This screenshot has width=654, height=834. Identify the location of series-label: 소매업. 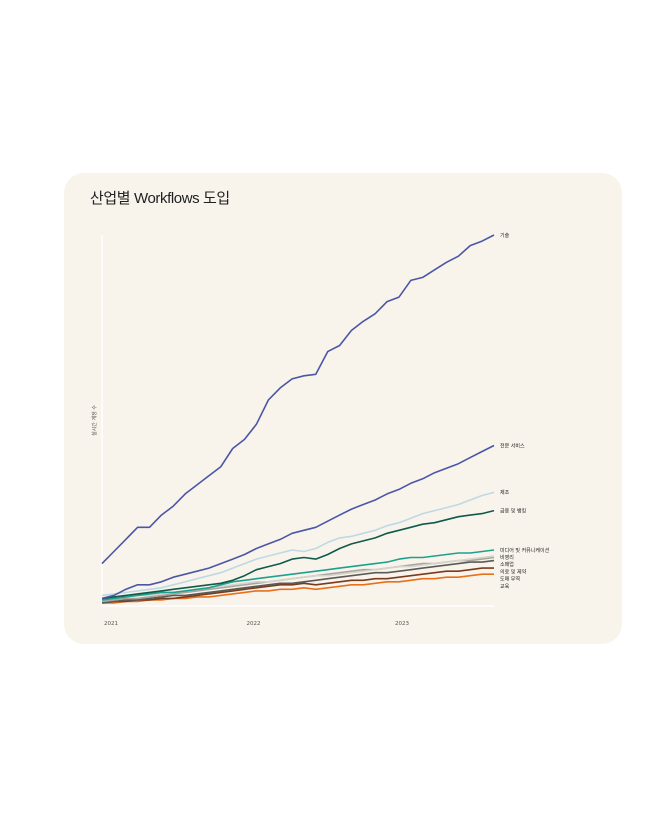
(507, 564).